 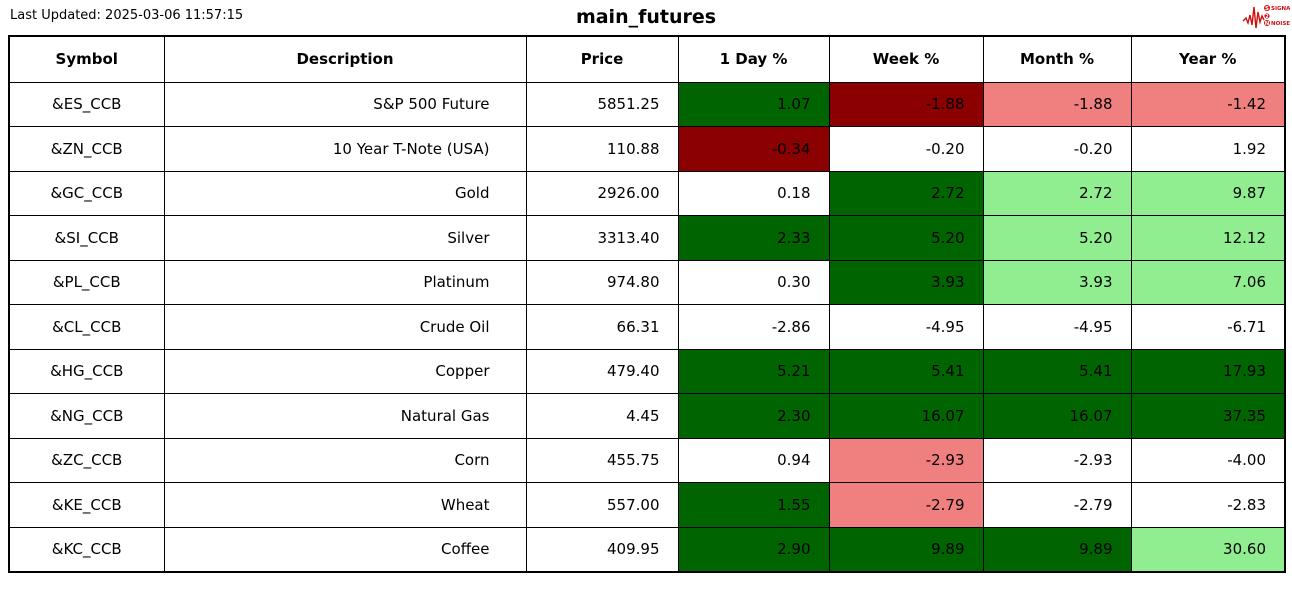 I want to click on month-pct-cell: -2.93, so click(x=1057, y=460).